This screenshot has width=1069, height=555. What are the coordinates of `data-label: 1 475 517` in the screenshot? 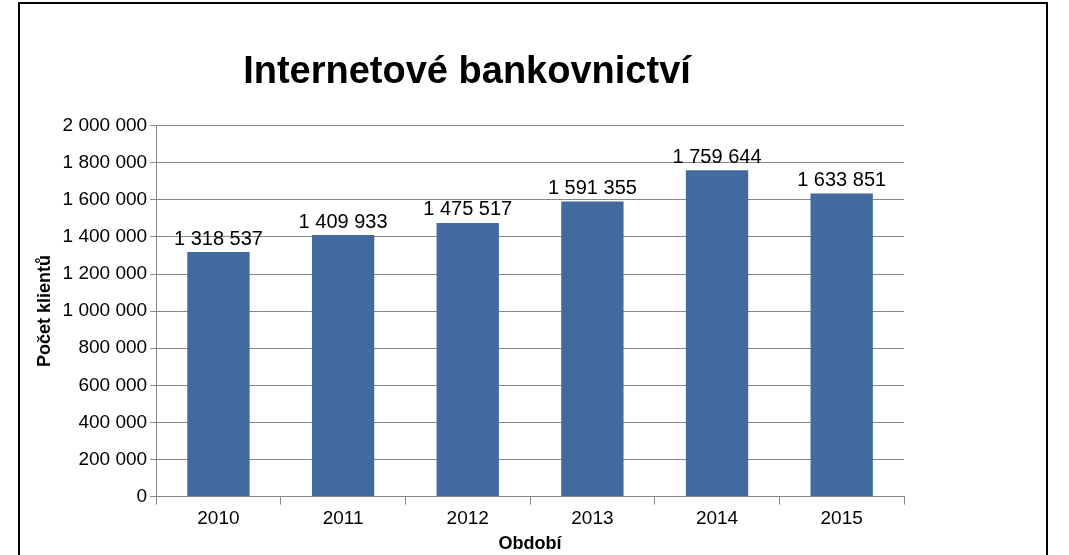 It's located at (468, 208).